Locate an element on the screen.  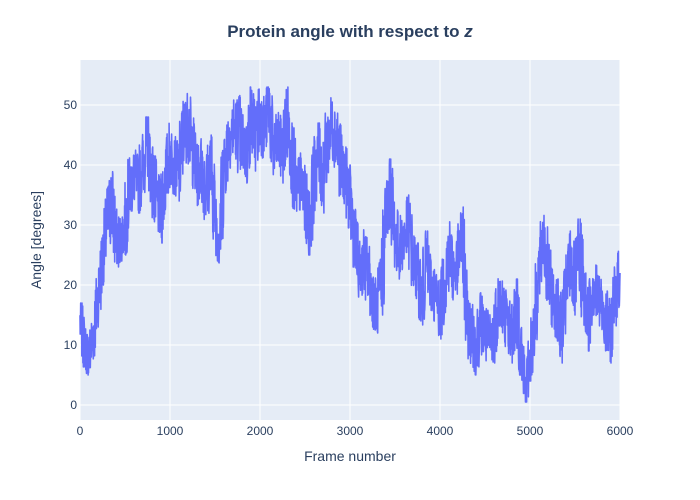
x-tick-label: 5000 is located at coordinates (530, 431).